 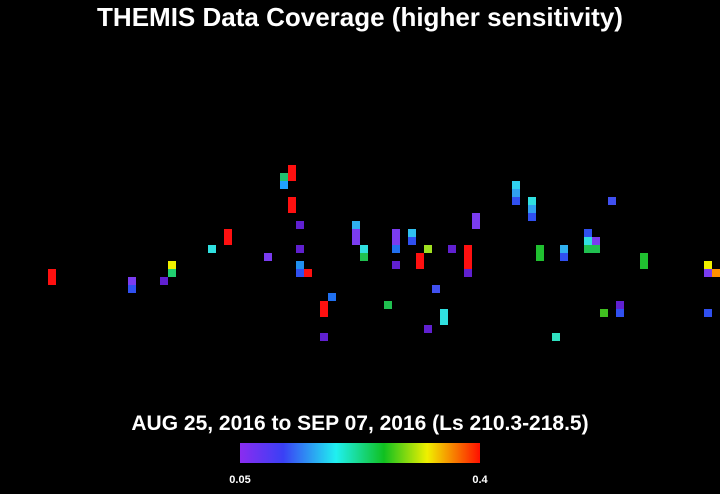 What do you see at coordinates (239, 480) in the screenshot?
I see `colorbar-label: 0.05` at bounding box center [239, 480].